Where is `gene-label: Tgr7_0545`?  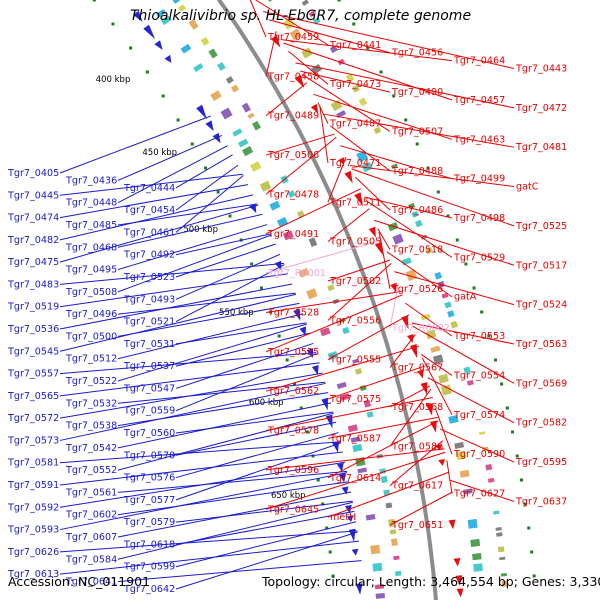
gene-label: Tgr7_0545 is located at coordinates (33, 351).